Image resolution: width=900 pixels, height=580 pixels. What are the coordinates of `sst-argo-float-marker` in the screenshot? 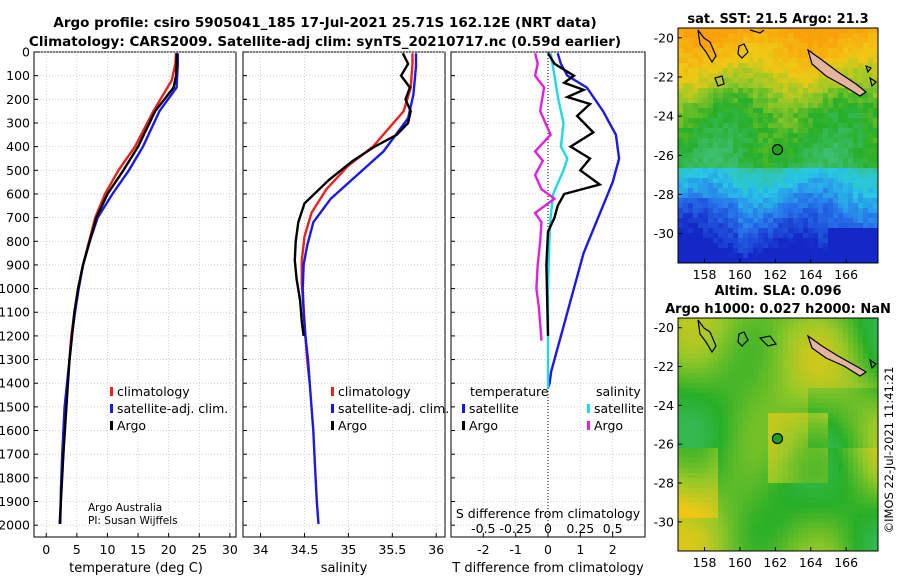 It's located at (777, 150).